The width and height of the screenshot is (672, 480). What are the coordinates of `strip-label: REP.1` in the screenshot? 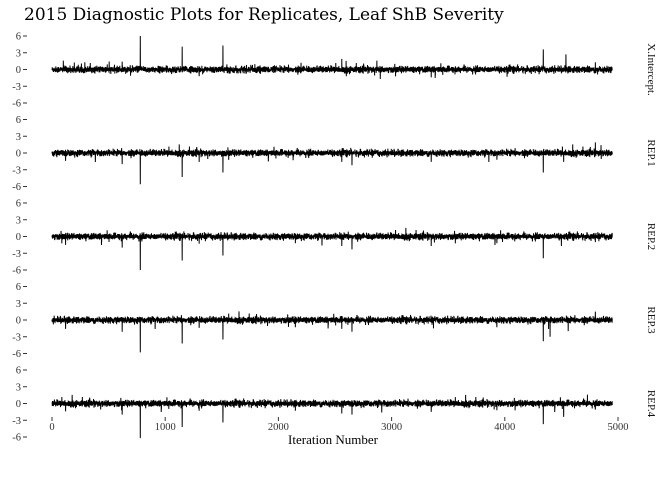 It's located at (651, 152).